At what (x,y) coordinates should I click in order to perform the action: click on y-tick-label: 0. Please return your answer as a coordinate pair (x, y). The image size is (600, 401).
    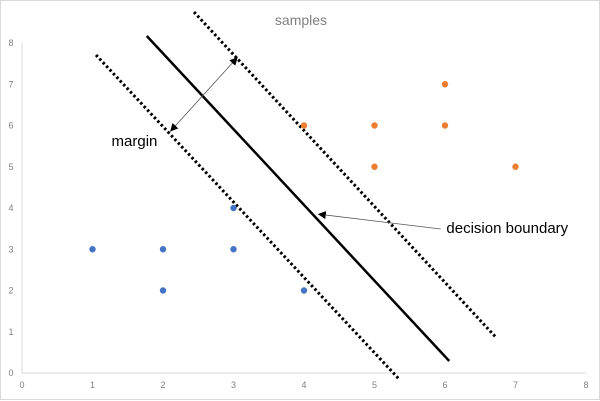
    Looking at the image, I should click on (10, 373).